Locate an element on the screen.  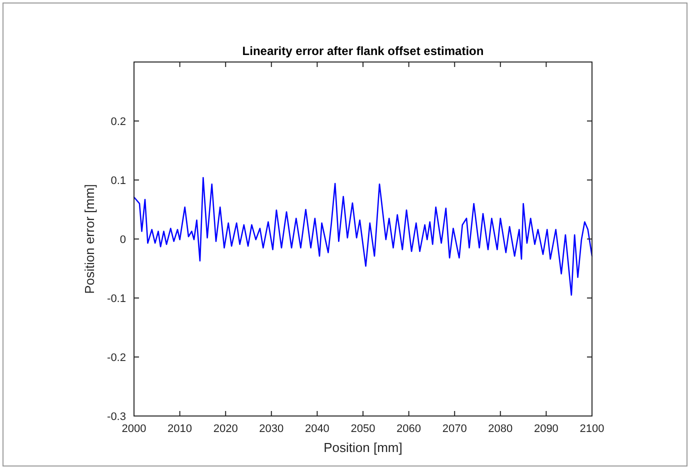
x-tick-label: 2060 is located at coordinates (409, 429).